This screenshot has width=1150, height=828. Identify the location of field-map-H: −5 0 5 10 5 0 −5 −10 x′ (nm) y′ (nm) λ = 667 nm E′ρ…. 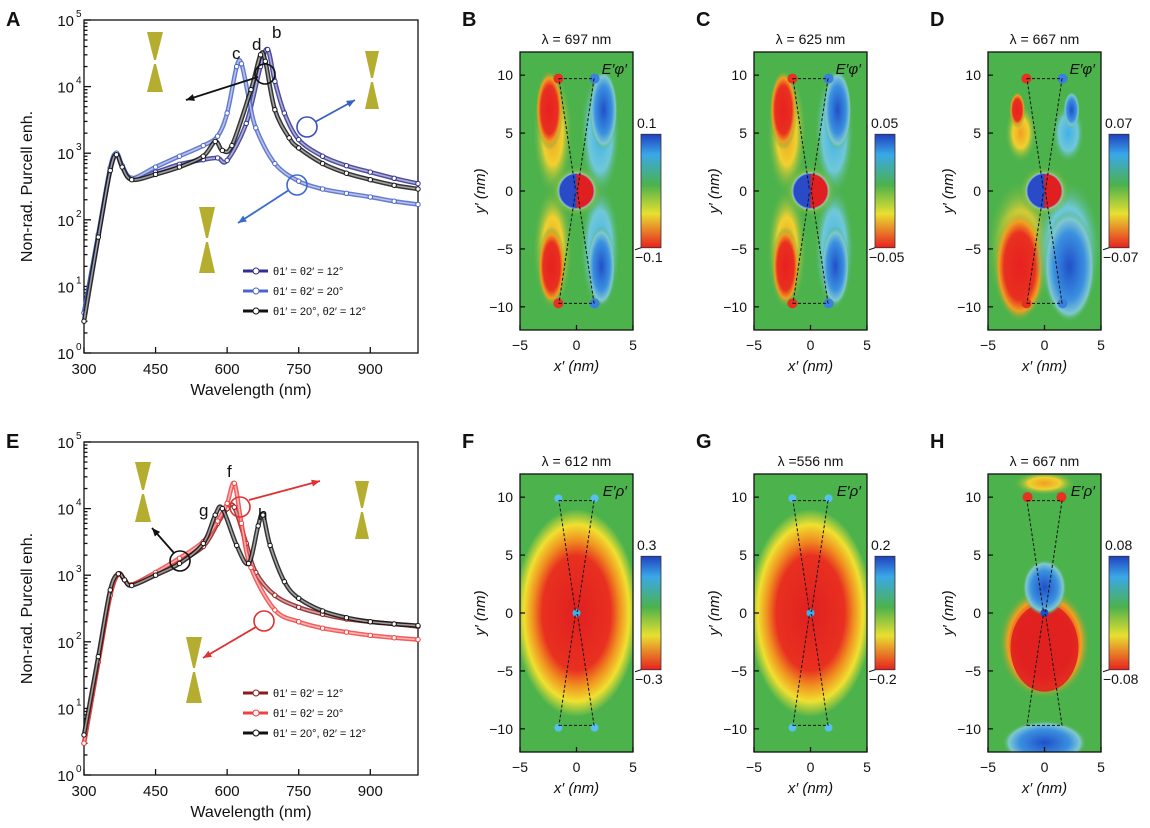
(1039, 625).